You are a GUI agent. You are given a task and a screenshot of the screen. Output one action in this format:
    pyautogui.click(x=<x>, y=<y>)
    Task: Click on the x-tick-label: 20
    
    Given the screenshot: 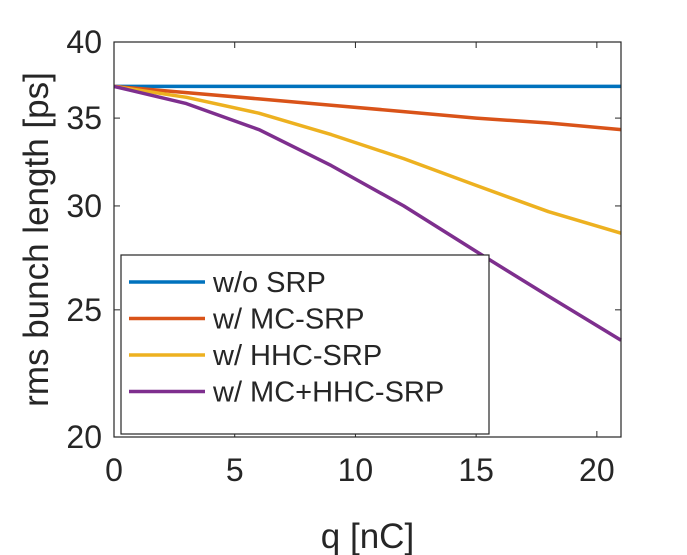 What is the action you would take?
    pyautogui.click(x=597, y=470)
    